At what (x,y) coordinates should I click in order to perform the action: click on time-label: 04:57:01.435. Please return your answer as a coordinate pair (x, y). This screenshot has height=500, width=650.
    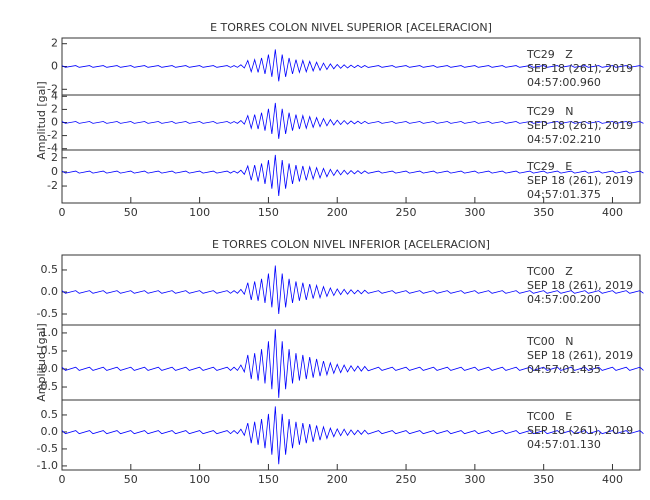
    Looking at the image, I should click on (564, 369).